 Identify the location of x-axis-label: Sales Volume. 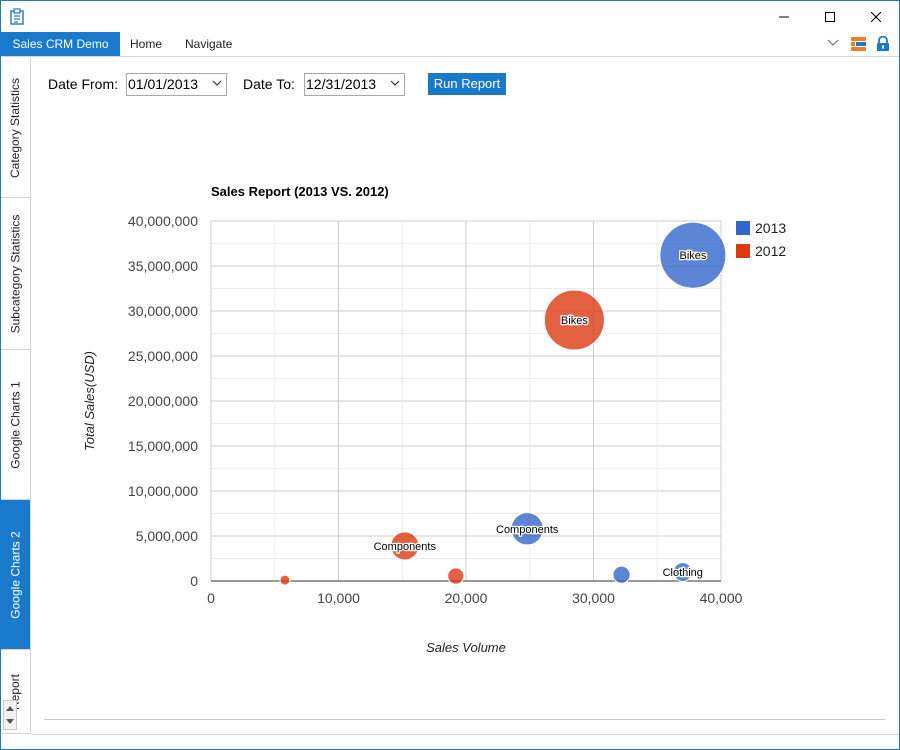
(466, 647).